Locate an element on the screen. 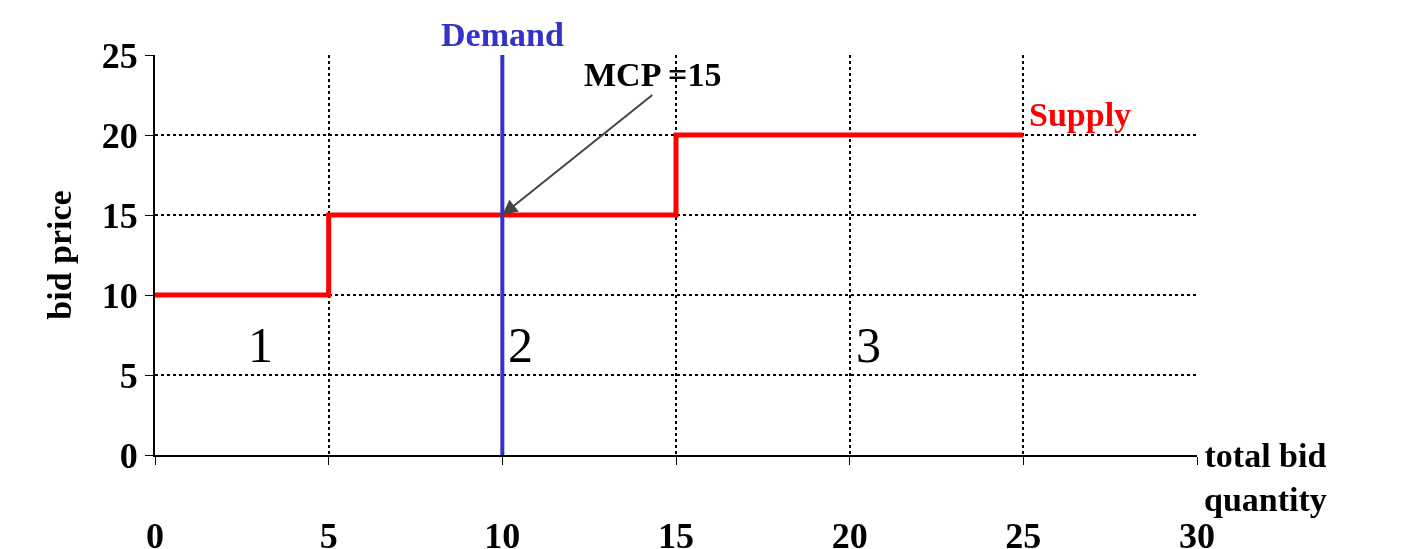 The image size is (1416, 549). annotation: 2 is located at coordinates (520, 345).